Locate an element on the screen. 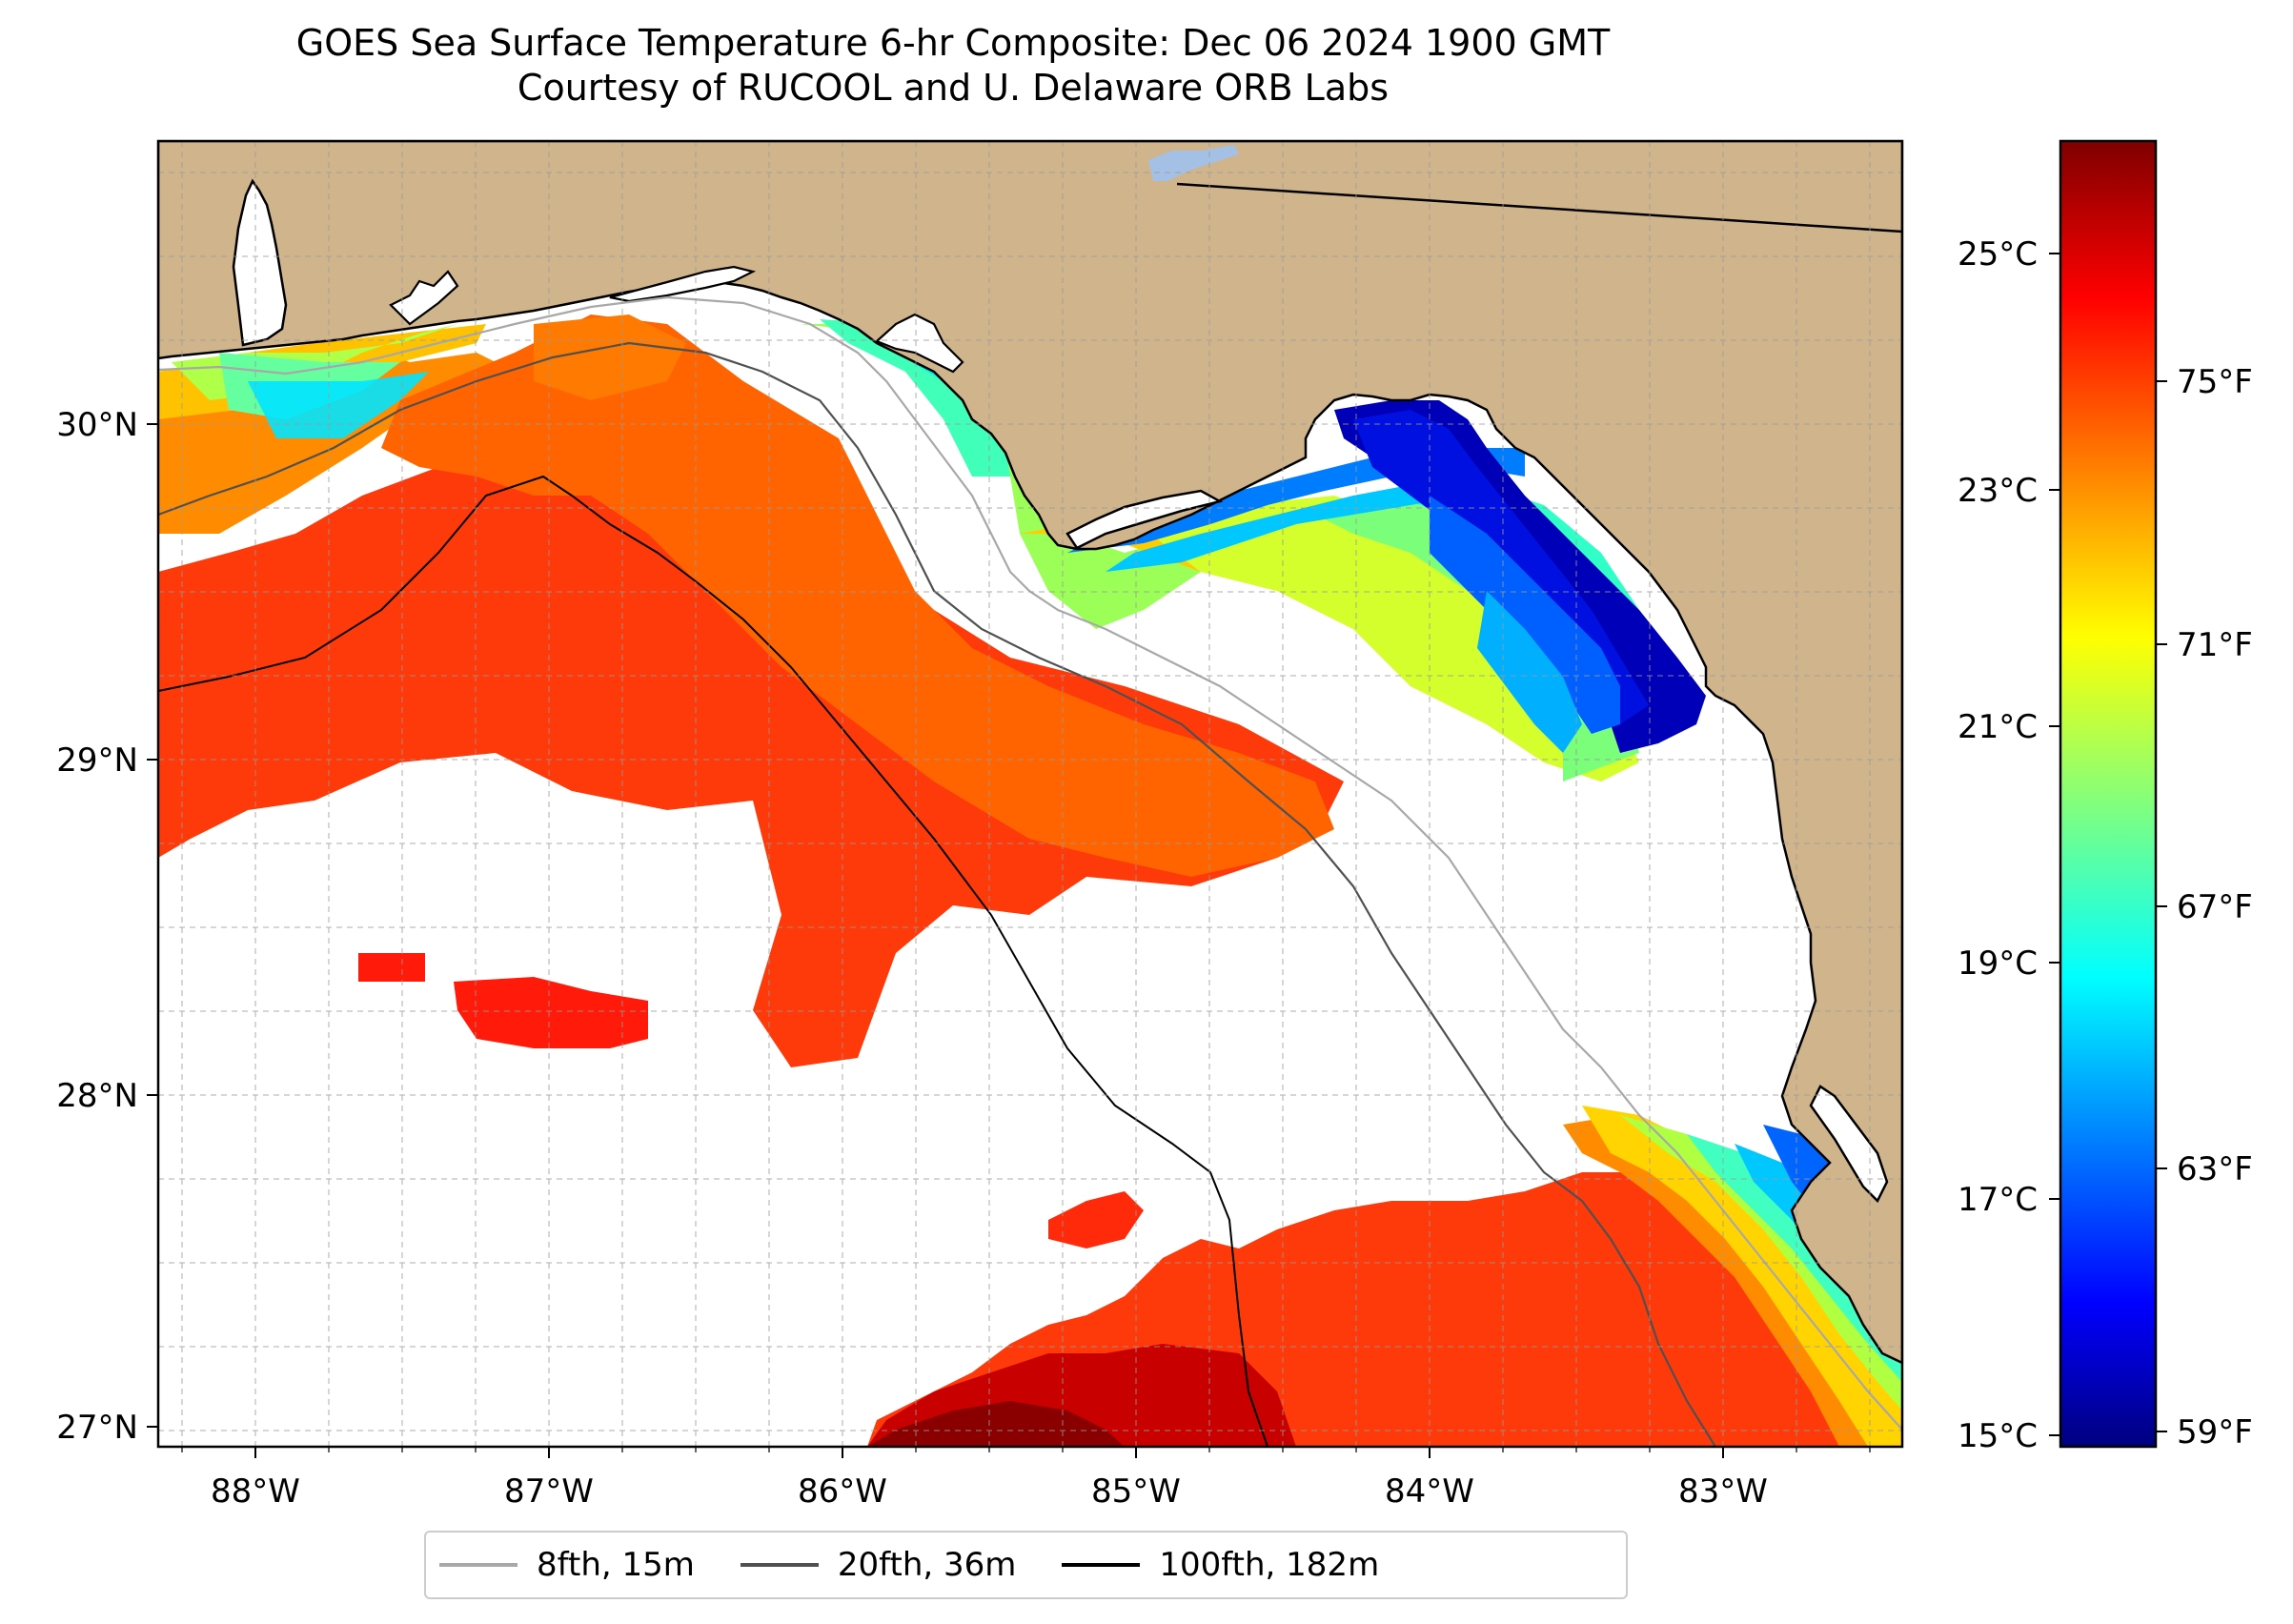  lon-tick-84: 84°W is located at coordinates (1430, 1491).